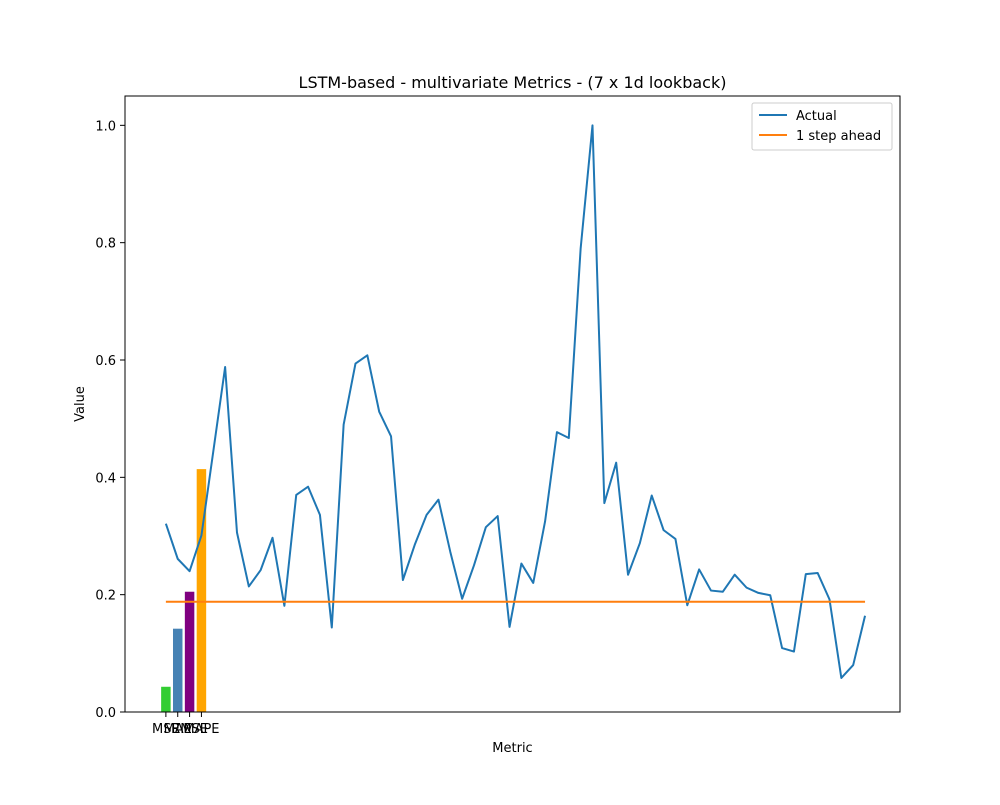 The width and height of the screenshot is (1000, 805). What do you see at coordinates (105, 244) in the screenshot?
I see `y-tick-label: 0.8` at bounding box center [105, 244].